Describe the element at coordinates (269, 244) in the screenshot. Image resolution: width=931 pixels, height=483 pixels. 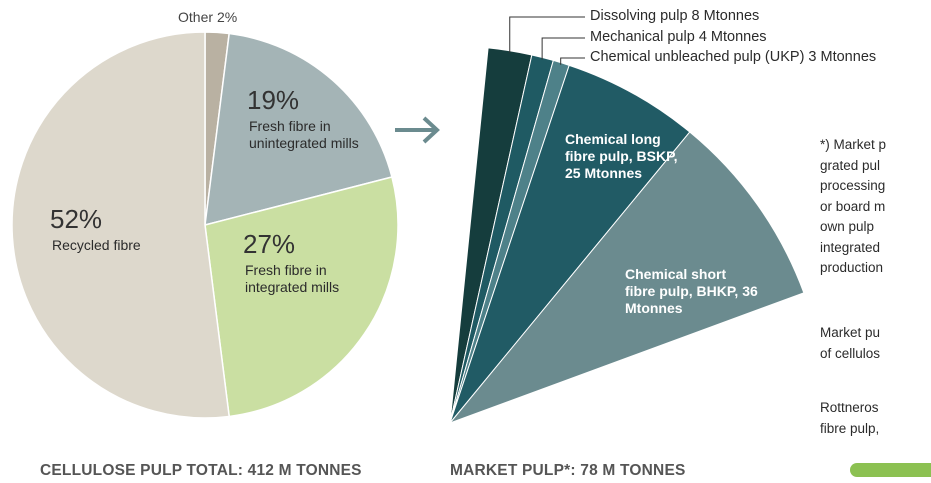
I see `value-label: 27%` at that location.